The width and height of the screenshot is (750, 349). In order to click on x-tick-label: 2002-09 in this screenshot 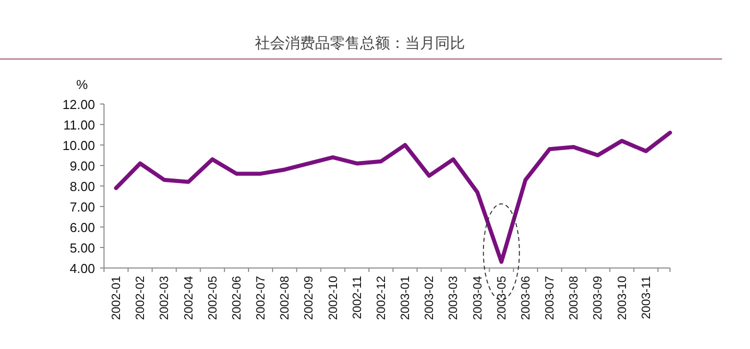, I will do `click(309, 298)`.